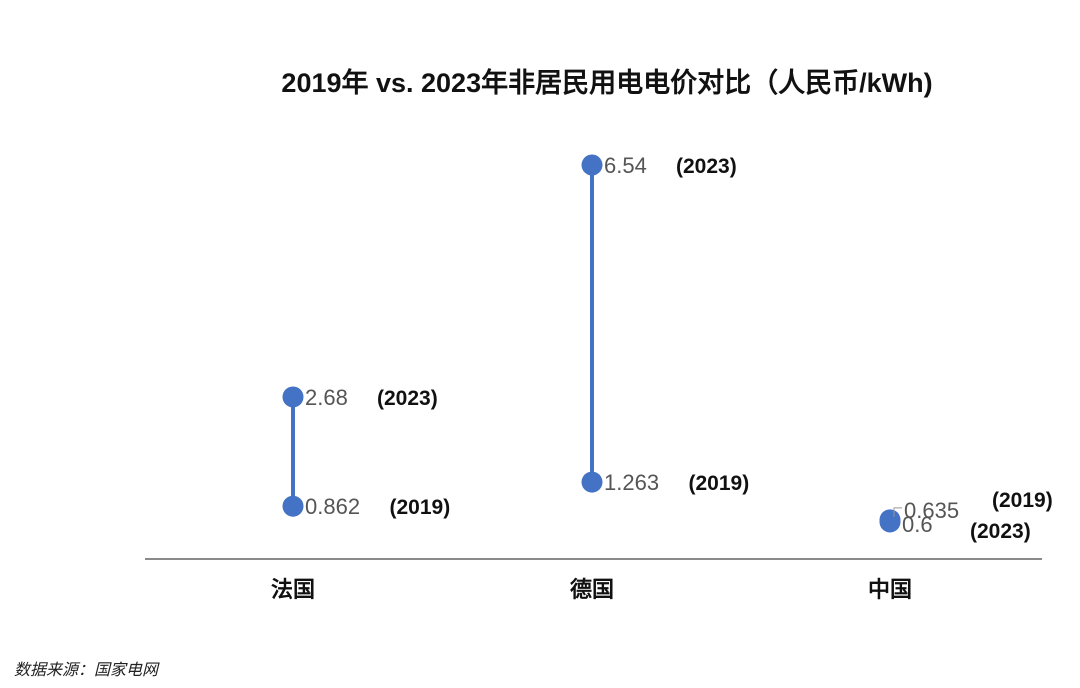  What do you see at coordinates (917, 524) in the screenshot?
I see `data-label-2023: 0.6` at bounding box center [917, 524].